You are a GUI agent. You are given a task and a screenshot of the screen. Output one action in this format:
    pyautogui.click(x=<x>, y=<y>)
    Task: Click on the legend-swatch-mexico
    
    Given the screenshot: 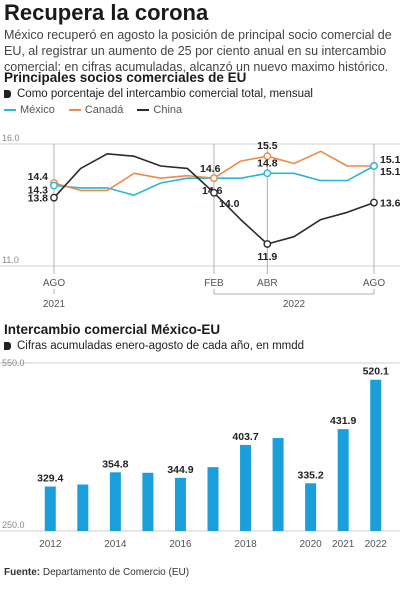 What is the action you would take?
    pyautogui.click(x=10, y=110)
    